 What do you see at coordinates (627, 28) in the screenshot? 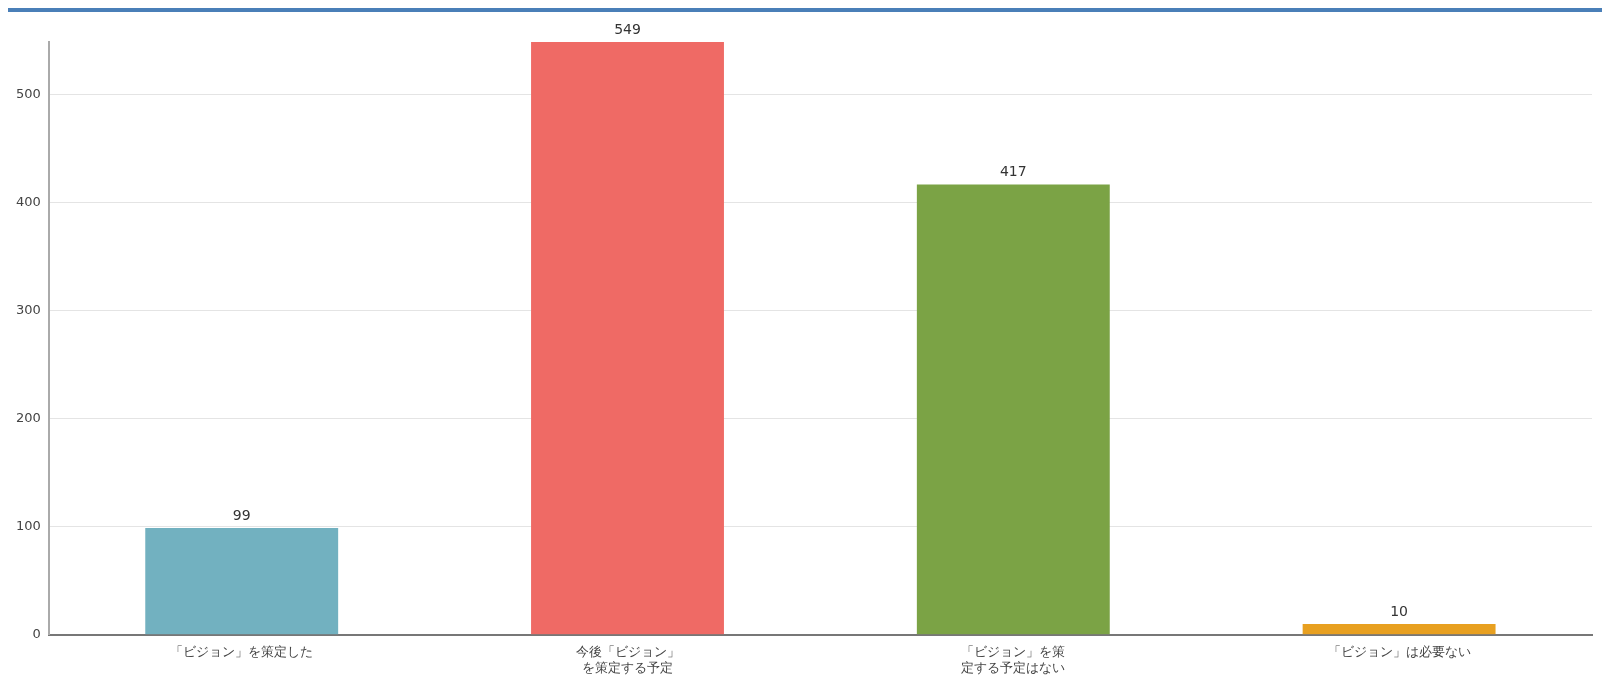
I see `data-label: 549` at bounding box center [627, 28].